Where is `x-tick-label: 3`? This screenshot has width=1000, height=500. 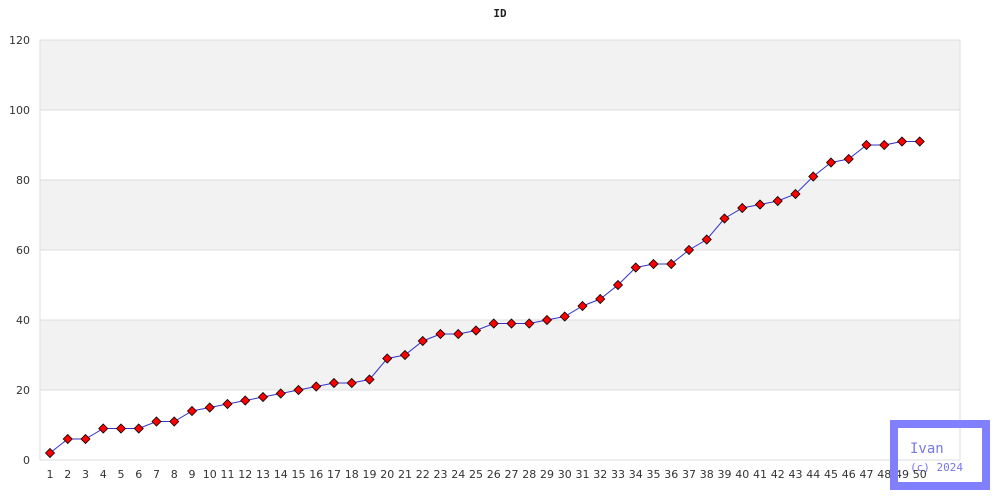 x-tick-label: 3 is located at coordinates (85, 474).